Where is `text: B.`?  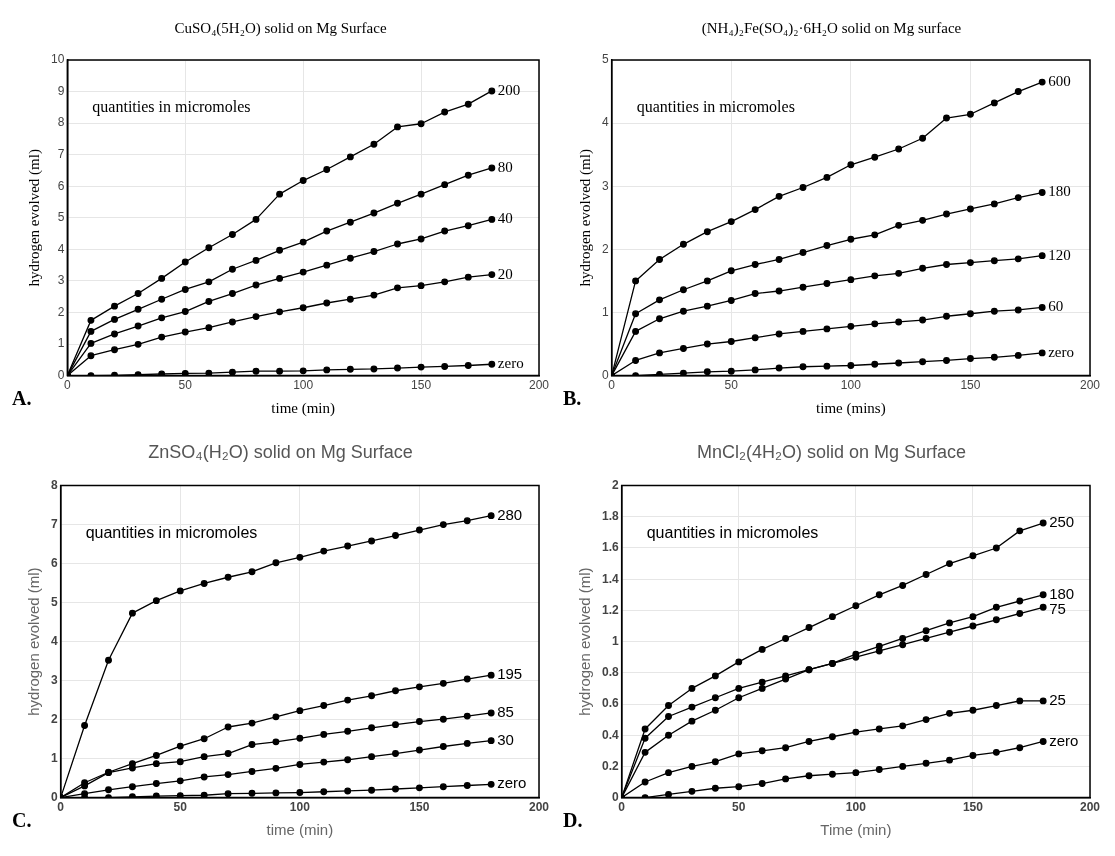 text: B. is located at coordinates (572, 397).